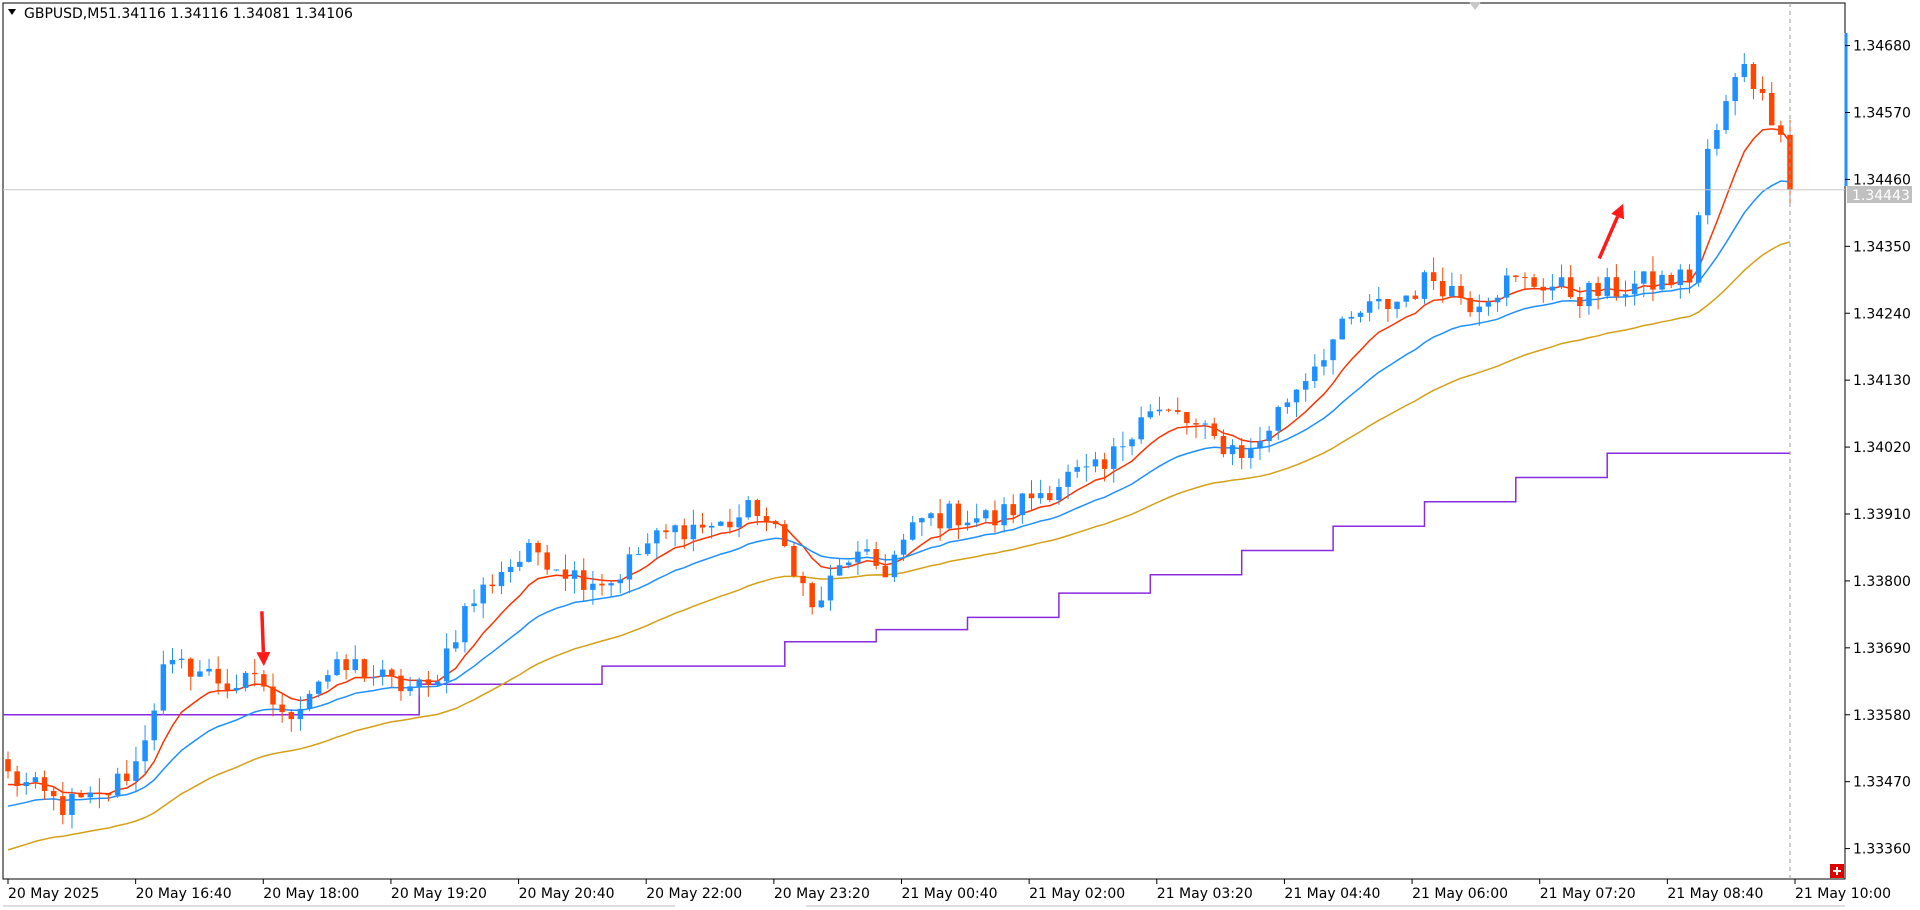 This screenshot has height=910, width=1920. What do you see at coordinates (1882, 850) in the screenshot?
I see `price-tick-label: 1.33360` at bounding box center [1882, 850].